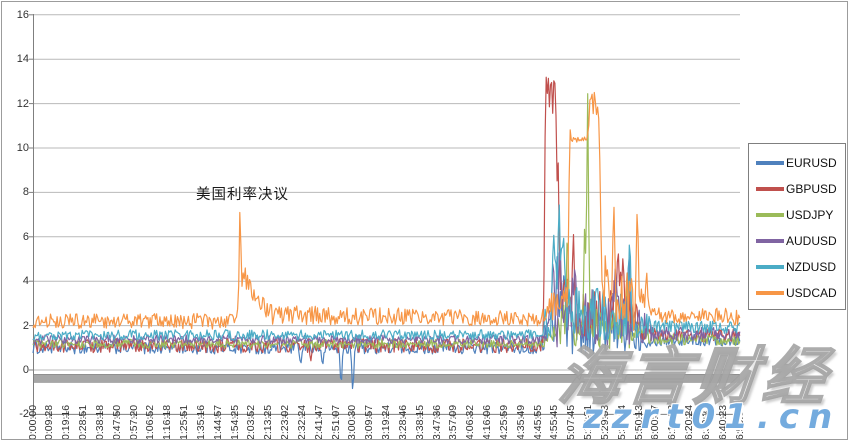  I want to click on x-axis-label: 1:25:51, so click(184, 422).